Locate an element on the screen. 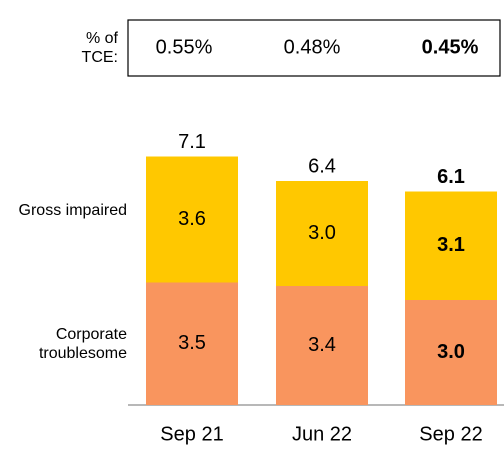 The image size is (504, 449). data-label: 3.4 is located at coordinates (322, 345).